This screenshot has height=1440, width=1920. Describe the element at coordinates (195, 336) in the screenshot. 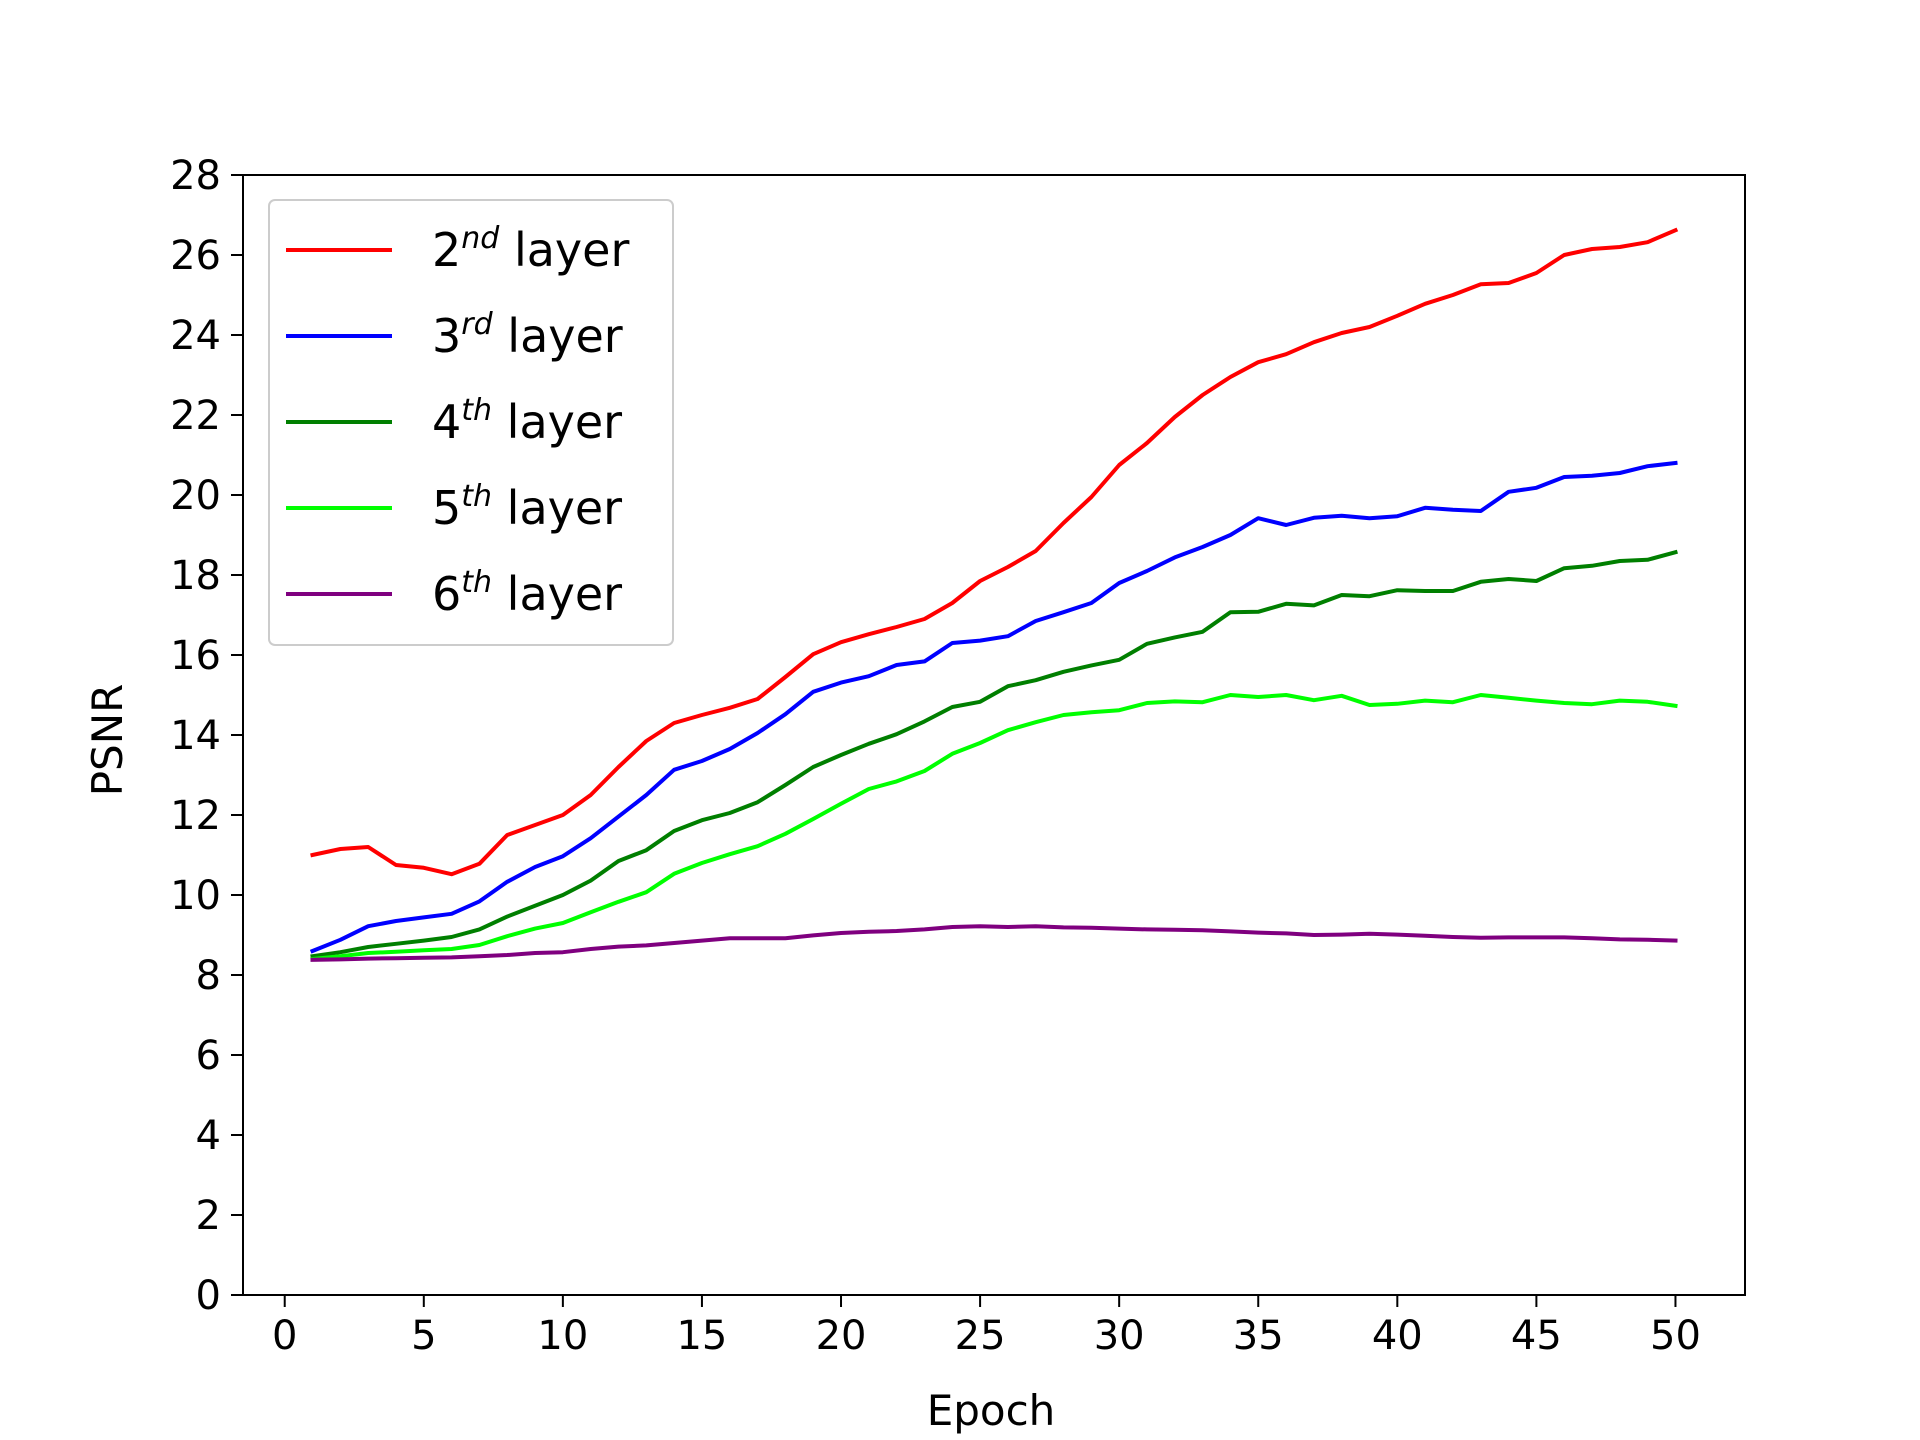

I see `y-tick-label: 24` at that location.